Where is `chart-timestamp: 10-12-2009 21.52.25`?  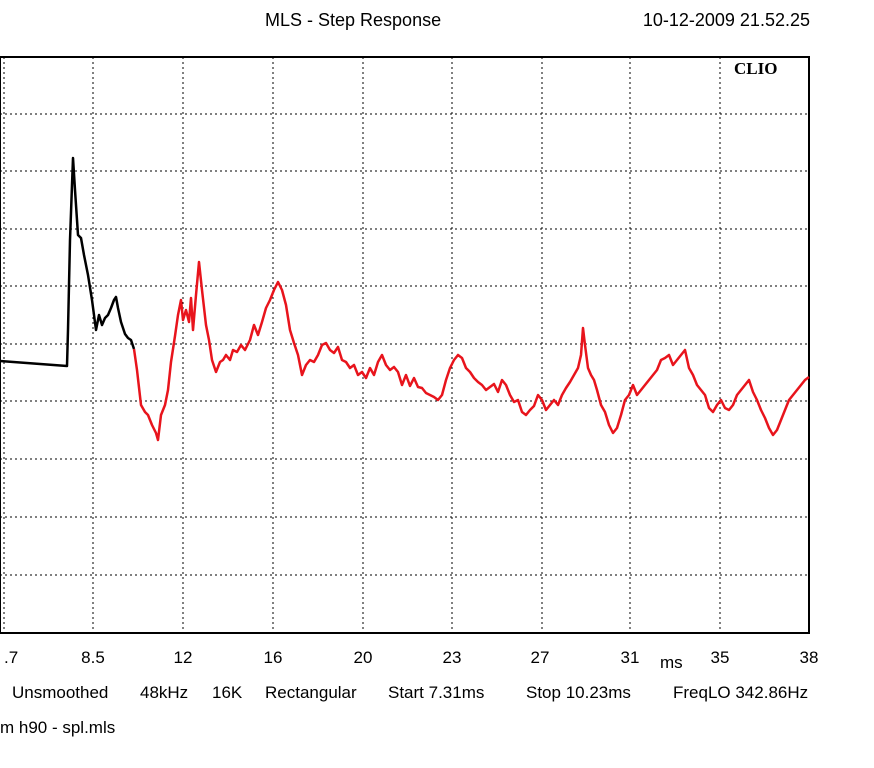 chart-timestamp: 10-12-2009 21.52.25 is located at coordinates (726, 20).